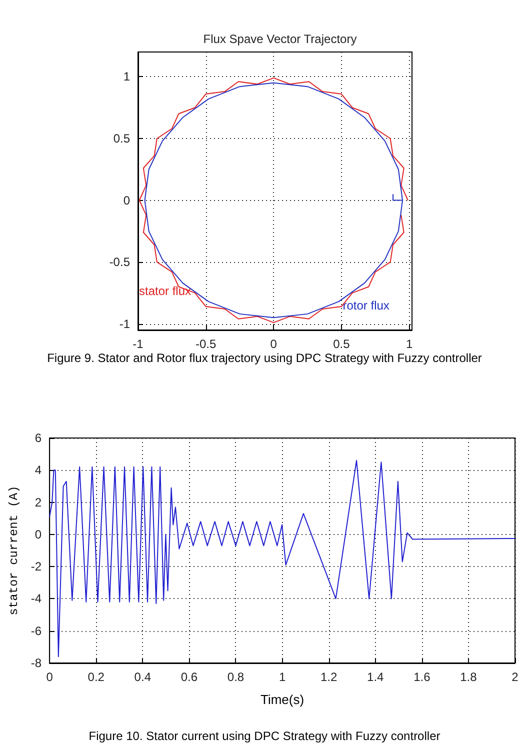  What do you see at coordinates (143, 677) in the screenshot?
I see `x-tick-label: 0.4` at bounding box center [143, 677].